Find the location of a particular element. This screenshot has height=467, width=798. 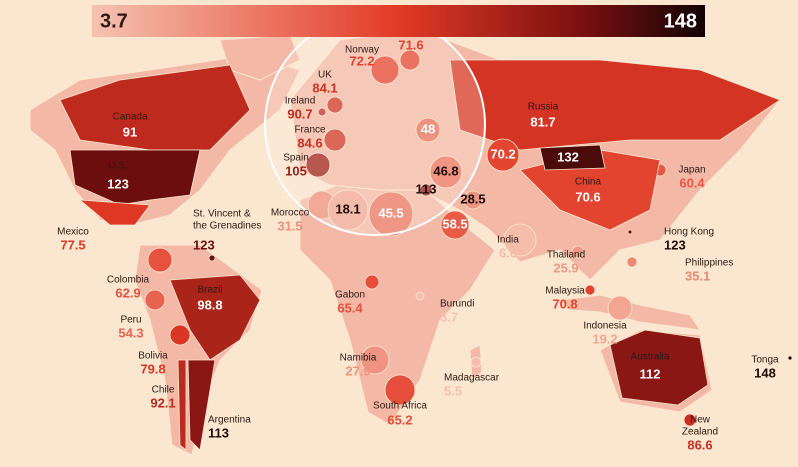

country-name: Burundi is located at coordinates (457, 304).